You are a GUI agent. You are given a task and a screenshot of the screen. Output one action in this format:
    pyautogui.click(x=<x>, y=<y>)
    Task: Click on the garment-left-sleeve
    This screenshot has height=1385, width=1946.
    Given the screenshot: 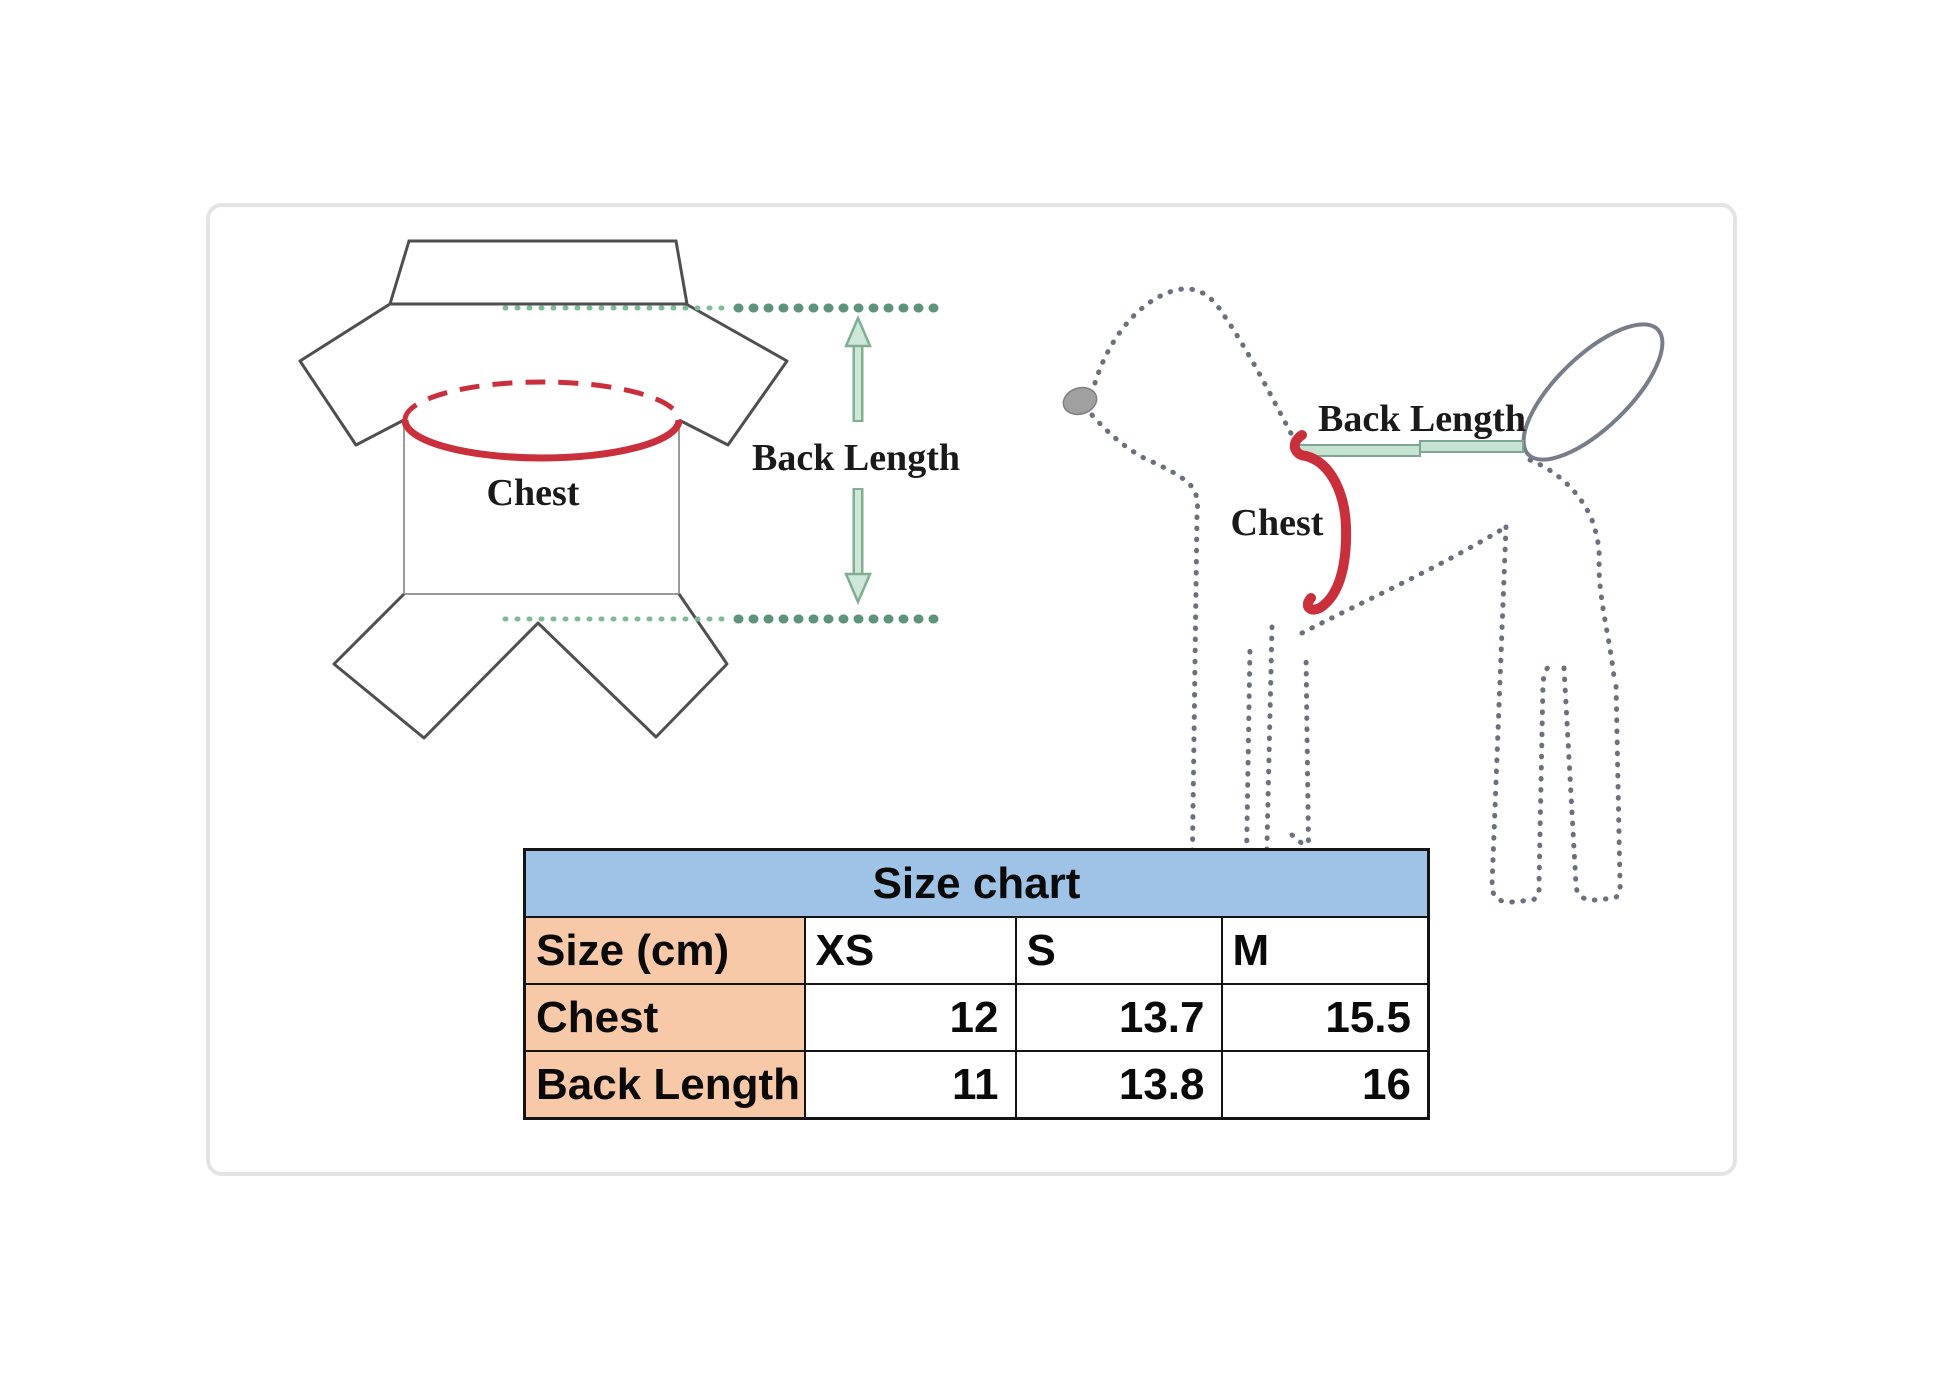 What is the action you would take?
    pyautogui.click(x=351, y=374)
    